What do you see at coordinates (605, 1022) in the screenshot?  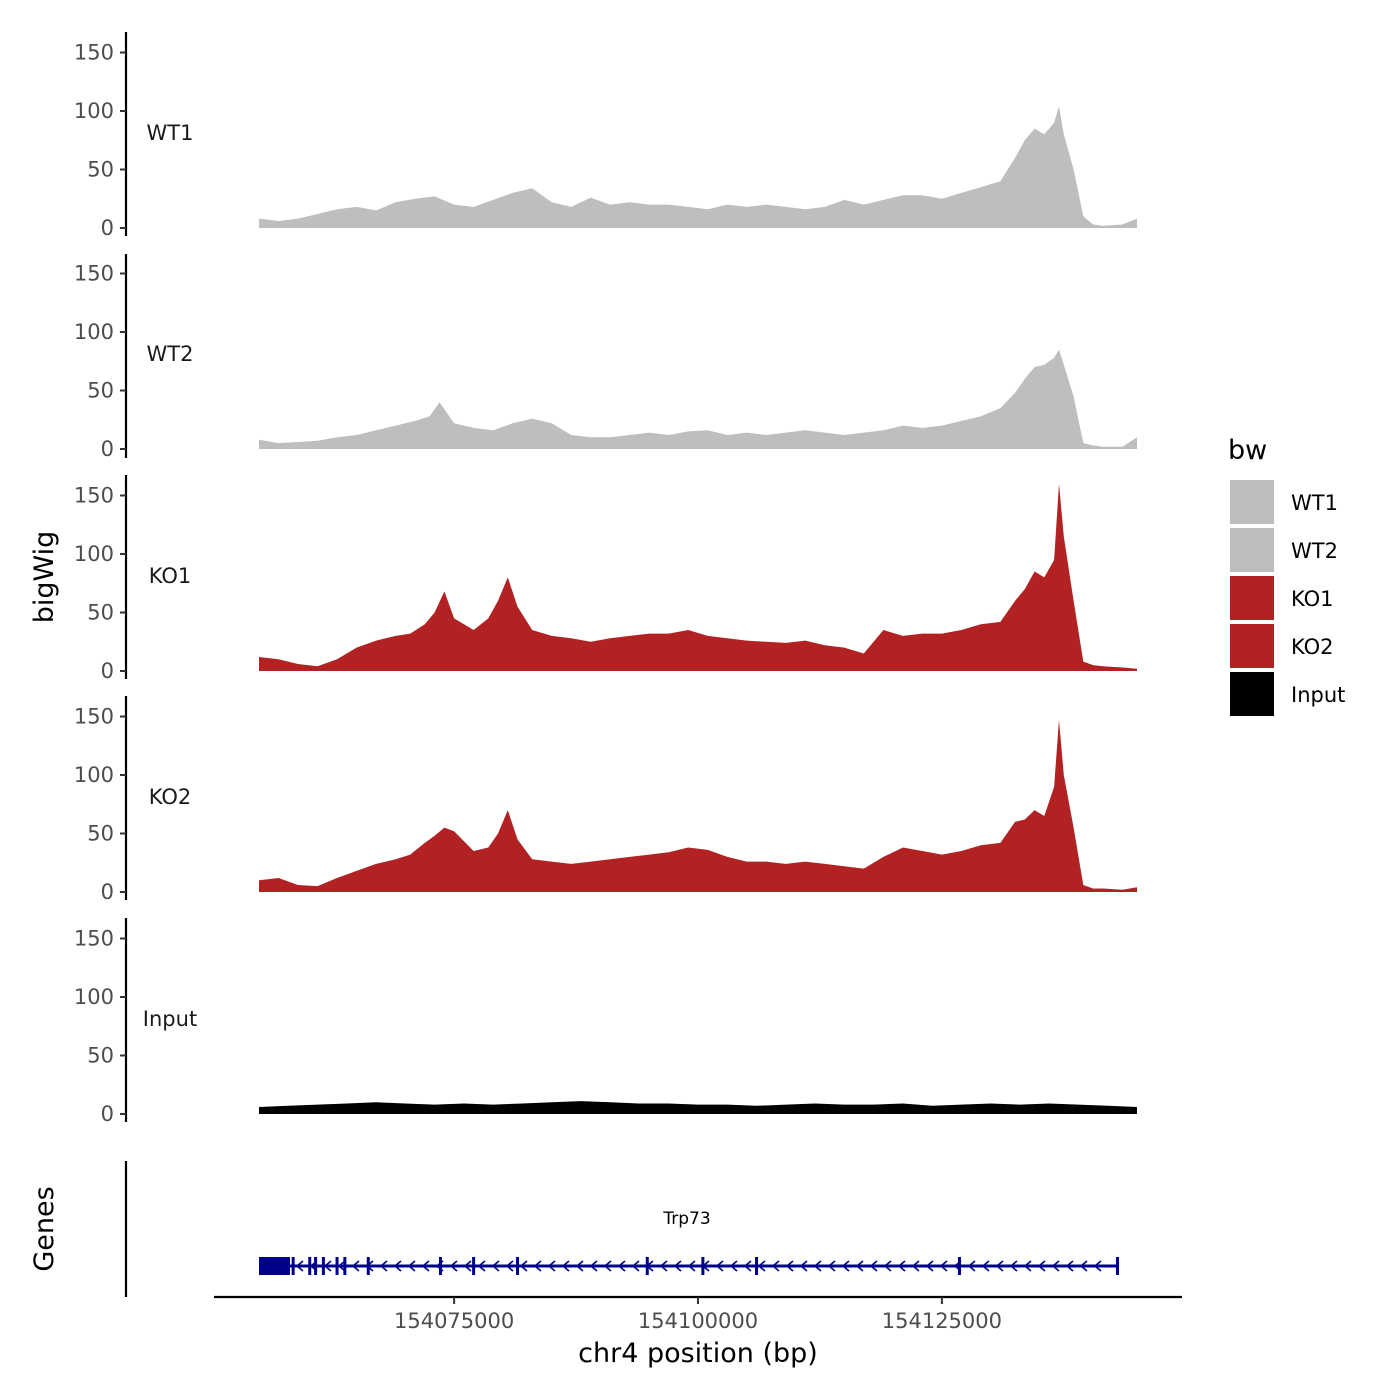 I see `track-input: 0 50 100 150 Input` at bounding box center [605, 1022].